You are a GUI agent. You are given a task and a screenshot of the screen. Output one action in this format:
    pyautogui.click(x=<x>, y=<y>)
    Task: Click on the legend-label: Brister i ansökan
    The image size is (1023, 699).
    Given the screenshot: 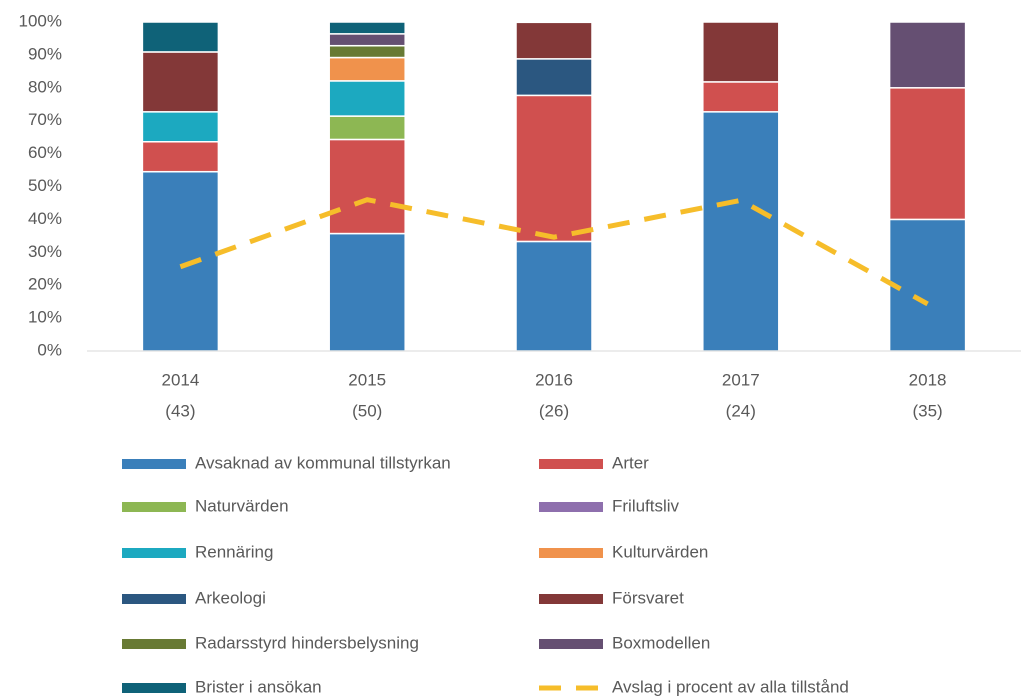 What is the action you would take?
    pyautogui.click(x=258, y=686)
    